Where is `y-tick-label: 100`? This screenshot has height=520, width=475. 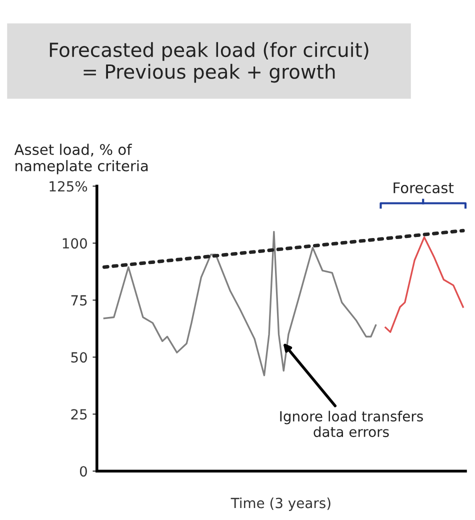
y-tick-label: 100 is located at coordinates (74, 243).